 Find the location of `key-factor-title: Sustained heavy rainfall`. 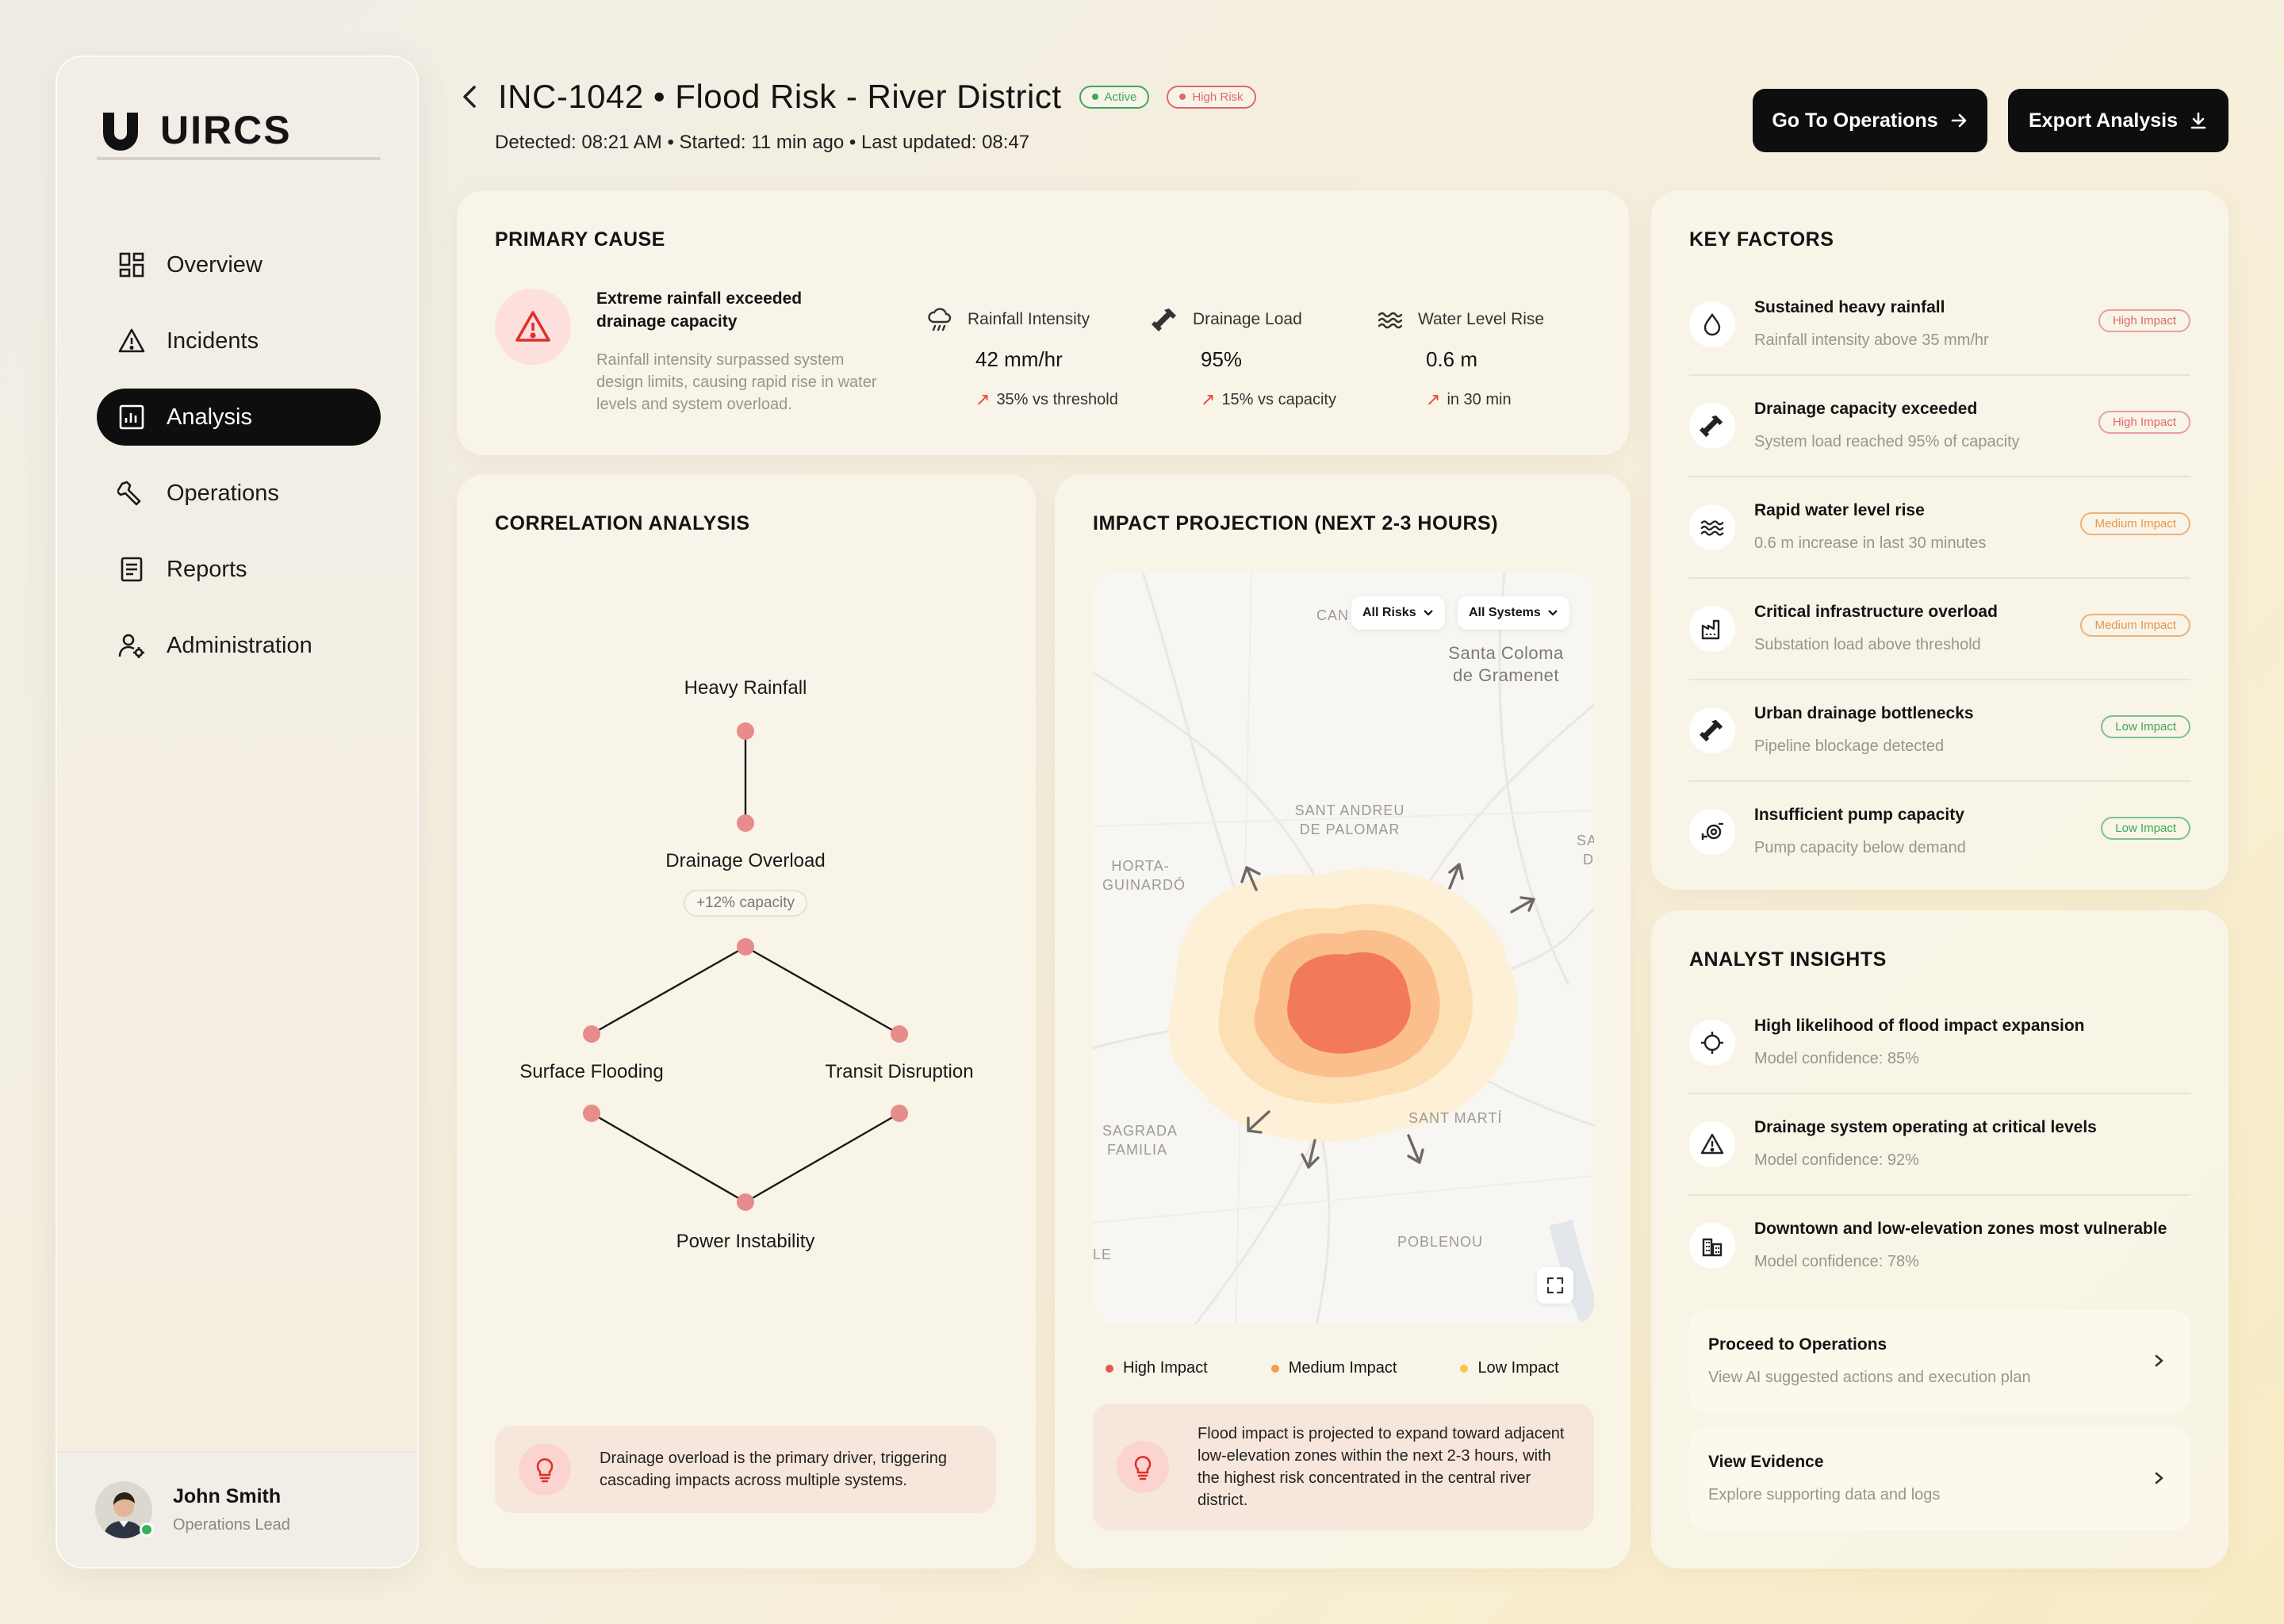

key-factor-title: Sustained heavy rainfall is located at coordinates (1849, 307).